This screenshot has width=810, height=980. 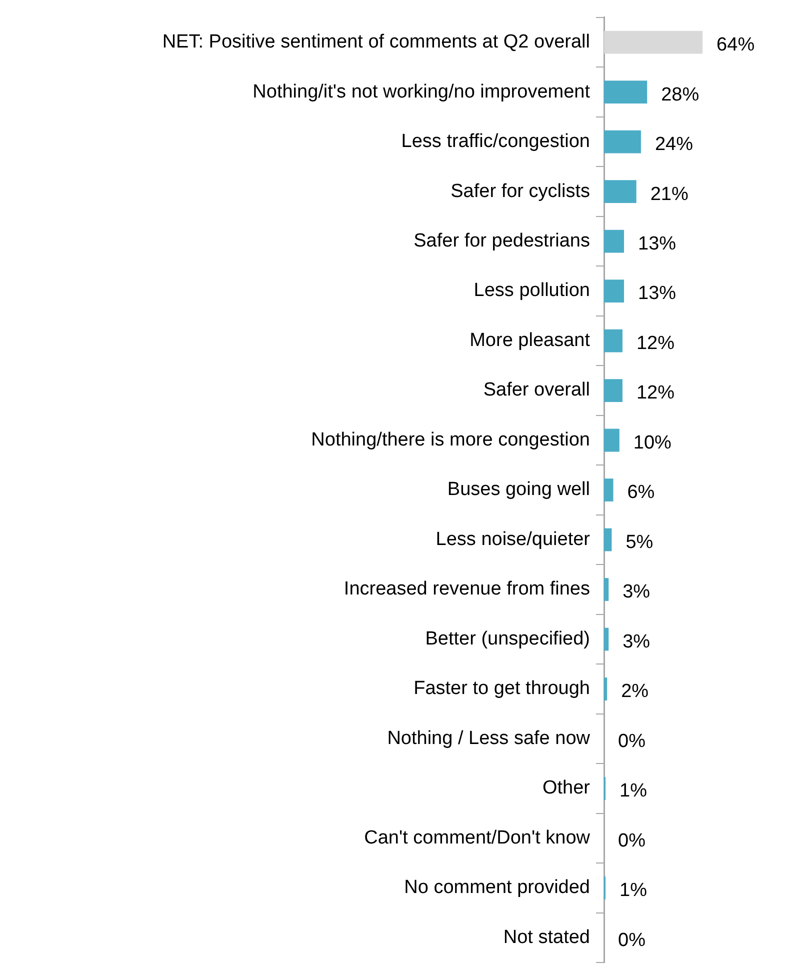 What do you see at coordinates (502, 241) in the screenshot?
I see `y-tick-label: Safer for pedestrians` at bounding box center [502, 241].